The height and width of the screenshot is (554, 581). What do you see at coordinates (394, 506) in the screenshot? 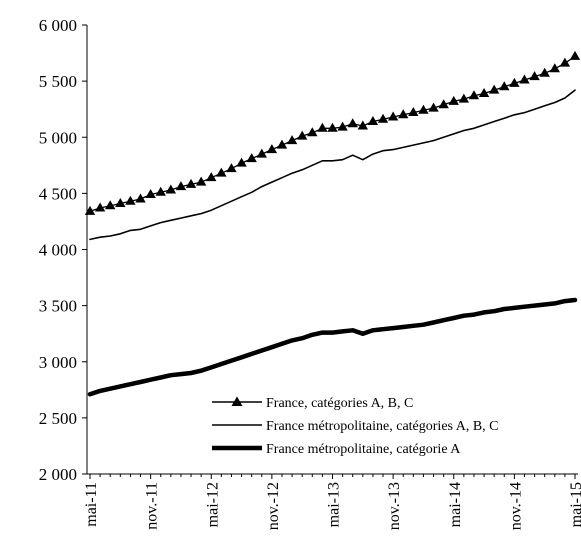
I see `x-tick-label: nov.-13` at bounding box center [394, 506].